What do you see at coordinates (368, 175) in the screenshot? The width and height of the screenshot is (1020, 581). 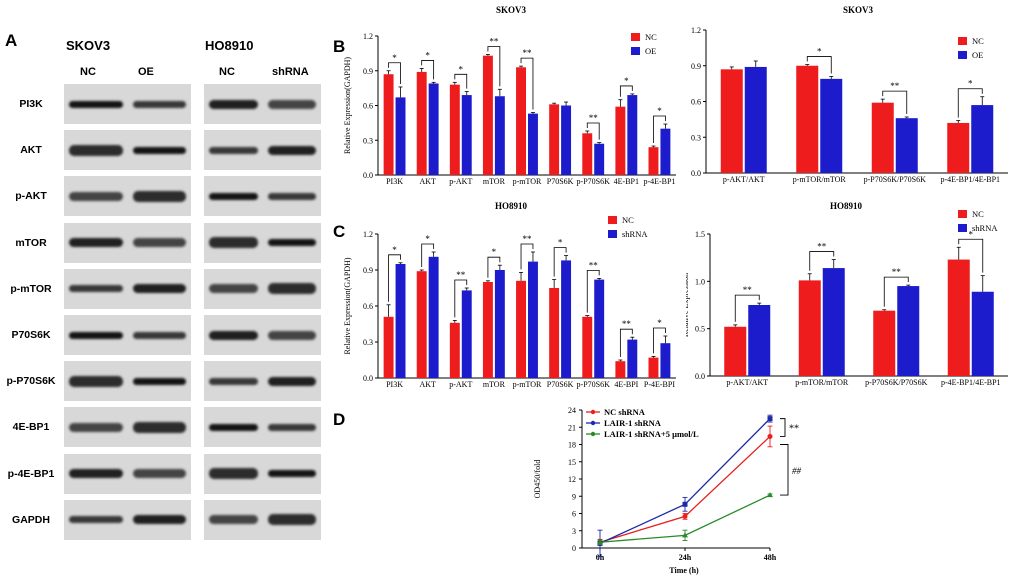 I see `y-tick-label: 0.0` at bounding box center [368, 175].